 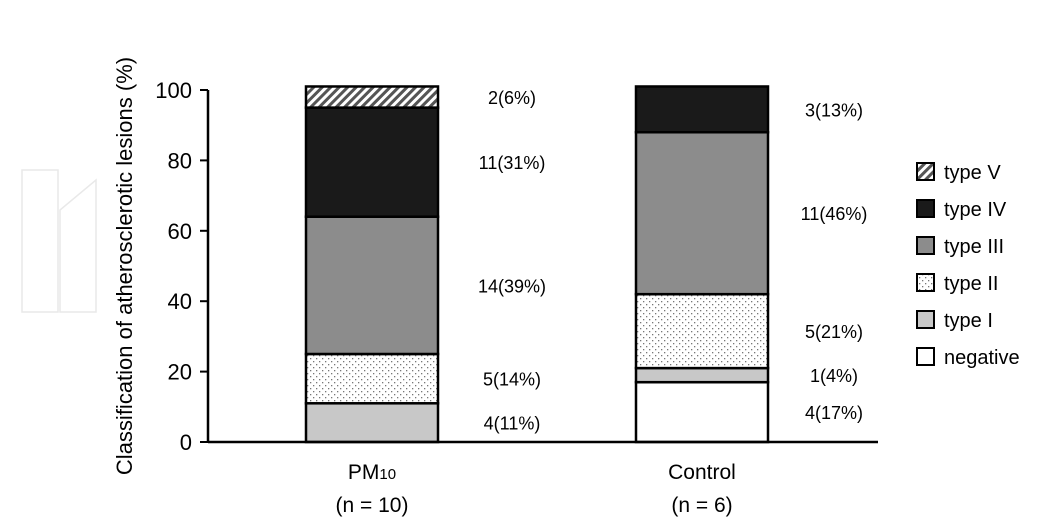 I want to click on data-label: 5(14%), so click(x=512, y=380).